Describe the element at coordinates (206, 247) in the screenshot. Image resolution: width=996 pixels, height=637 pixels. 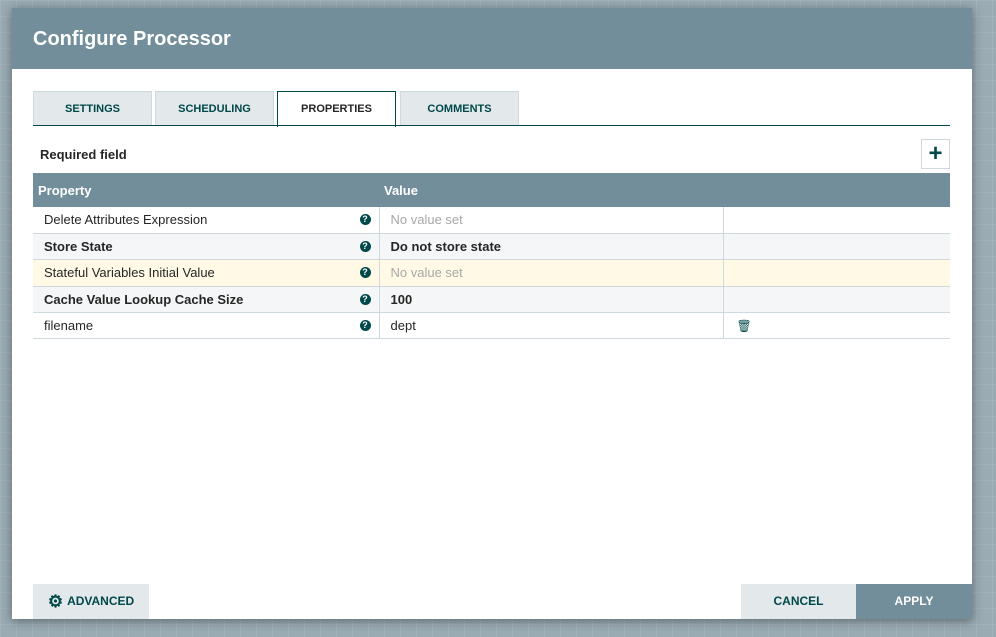
I see `property-name: Store State?` at that location.